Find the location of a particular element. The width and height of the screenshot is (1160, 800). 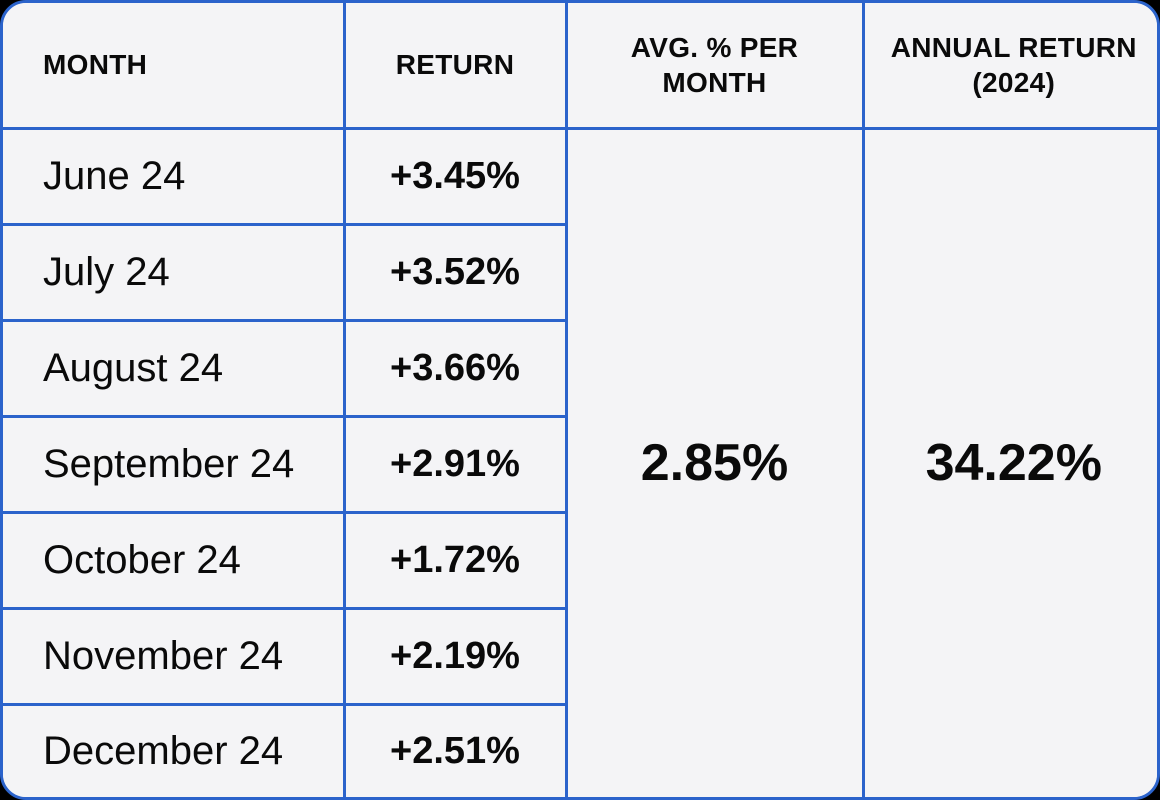

cell-month: November 24 is located at coordinates (174, 656).